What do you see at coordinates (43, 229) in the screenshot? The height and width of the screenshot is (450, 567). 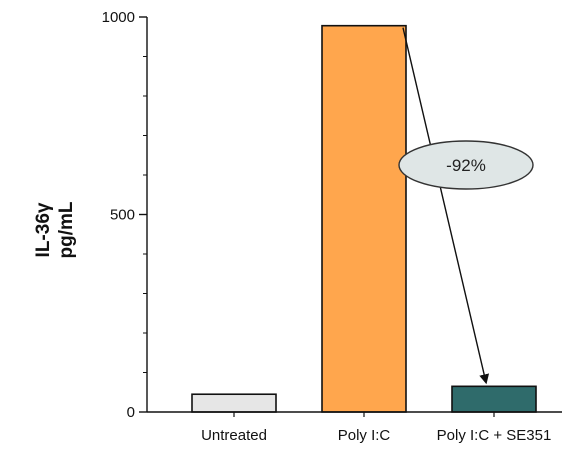 I see `y-axis-title-line1: IL-36γ` at bounding box center [43, 229].